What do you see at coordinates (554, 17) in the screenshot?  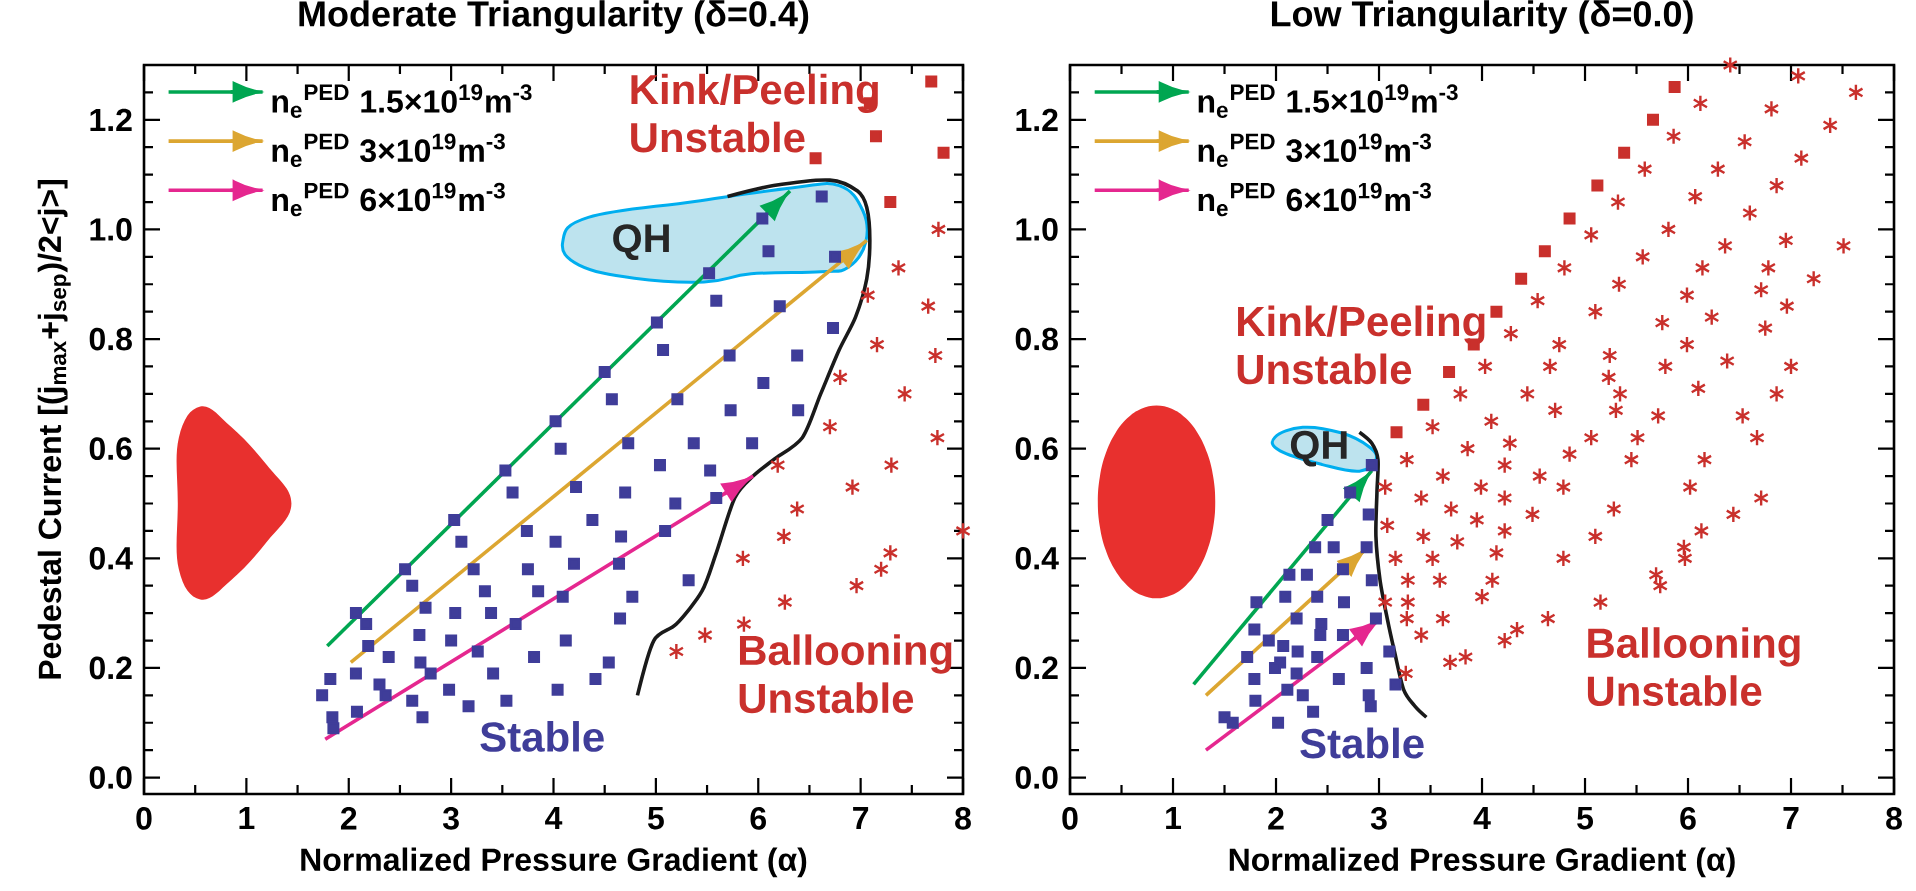 I see `chart-title: Moderate Triangularity (δ=0.4)` at bounding box center [554, 17].